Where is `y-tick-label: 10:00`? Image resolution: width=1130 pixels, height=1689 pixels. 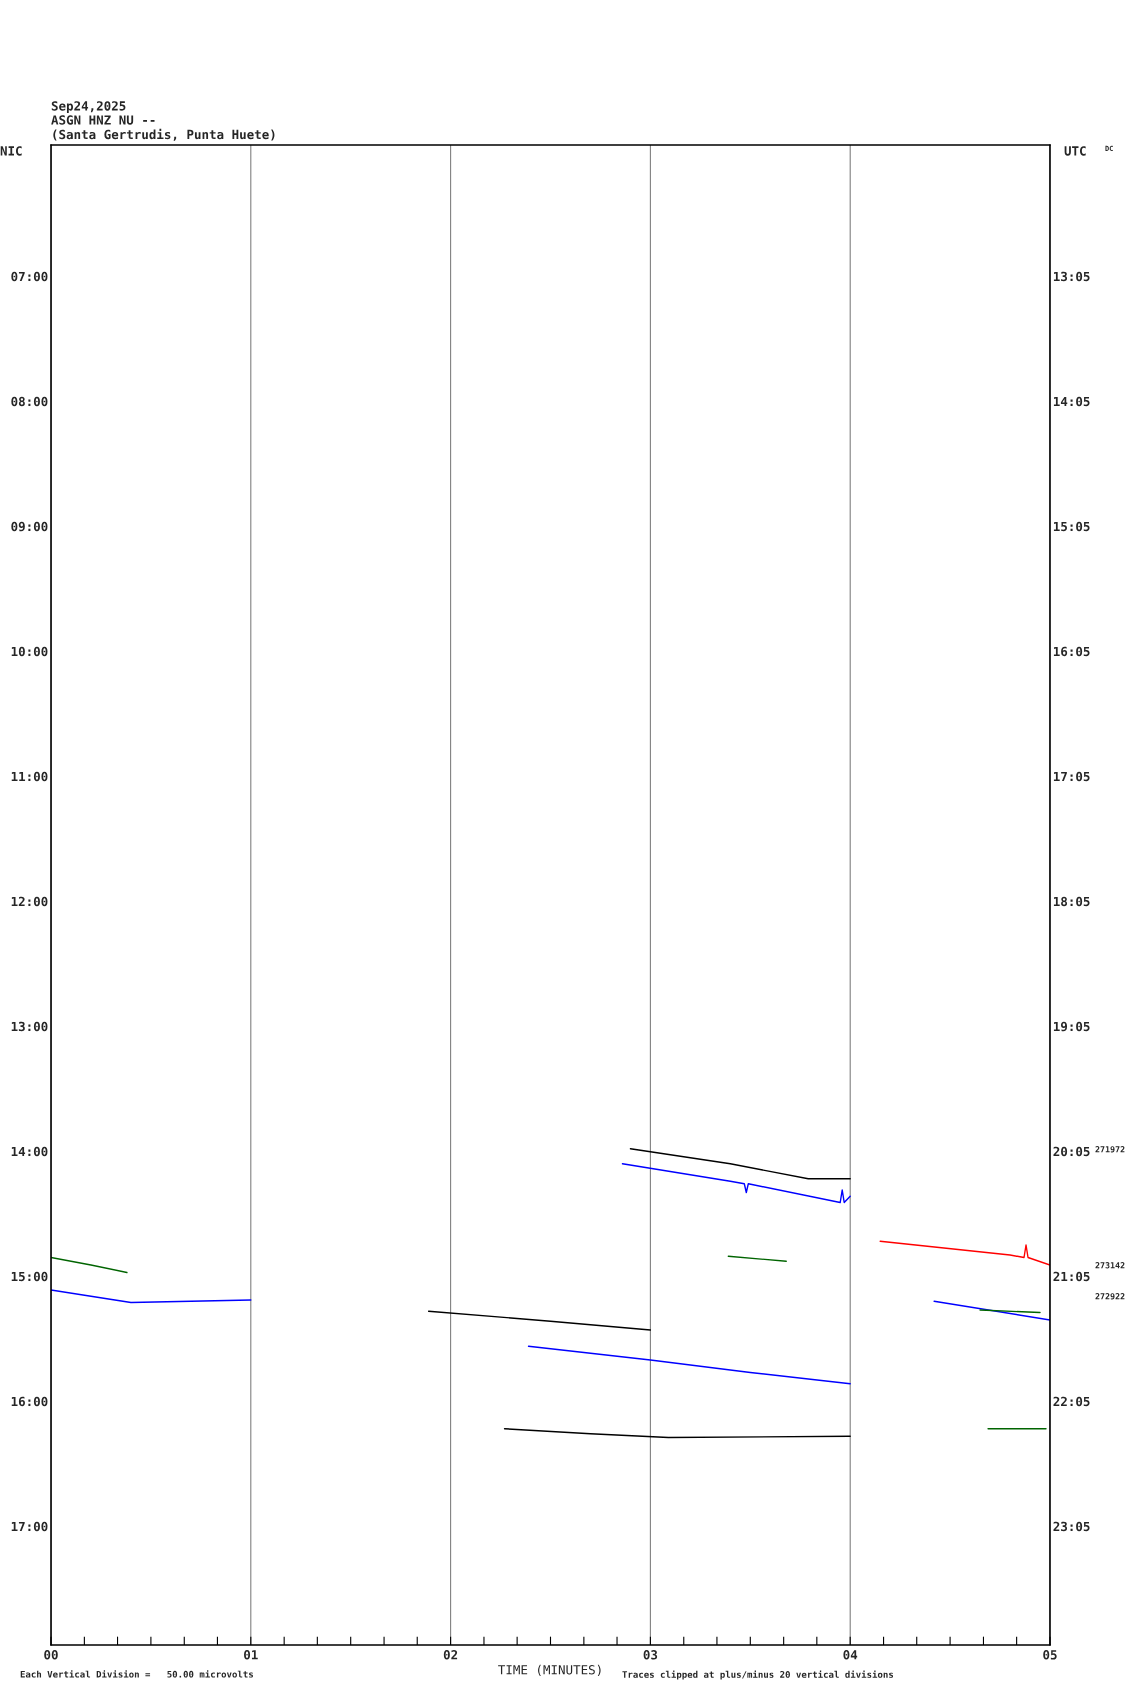
y-tick-label: 10:00 is located at coordinates (29, 651).